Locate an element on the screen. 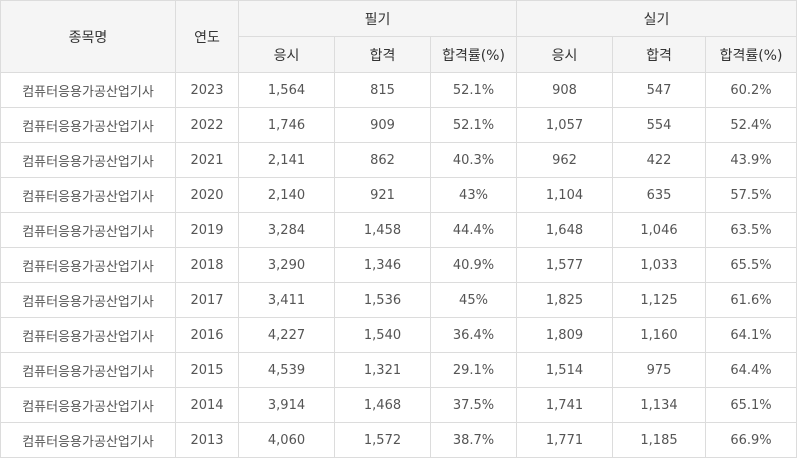  cell-practical-passed: 554 is located at coordinates (659, 125).